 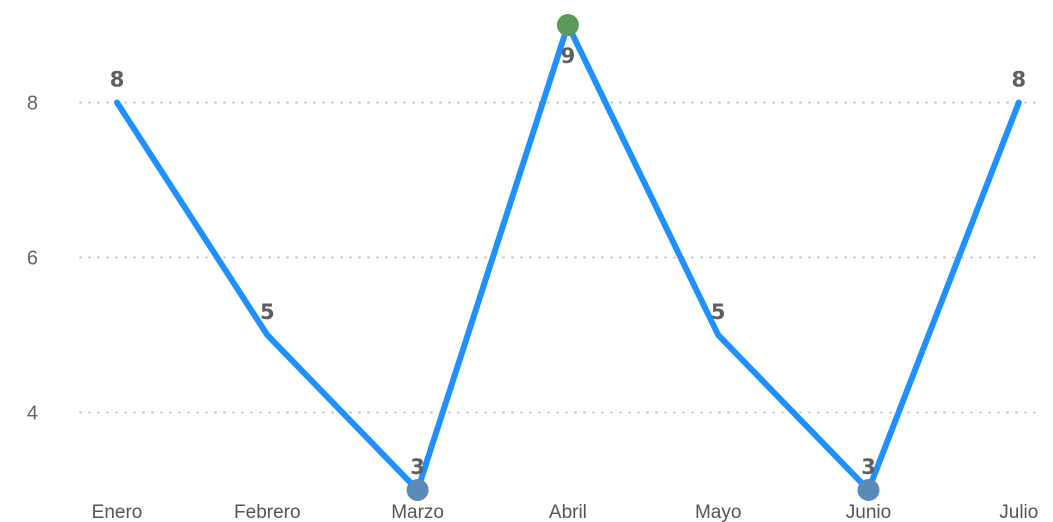 What do you see at coordinates (417, 490) in the screenshot?
I see `point-marker-marzo` at bounding box center [417, 490].